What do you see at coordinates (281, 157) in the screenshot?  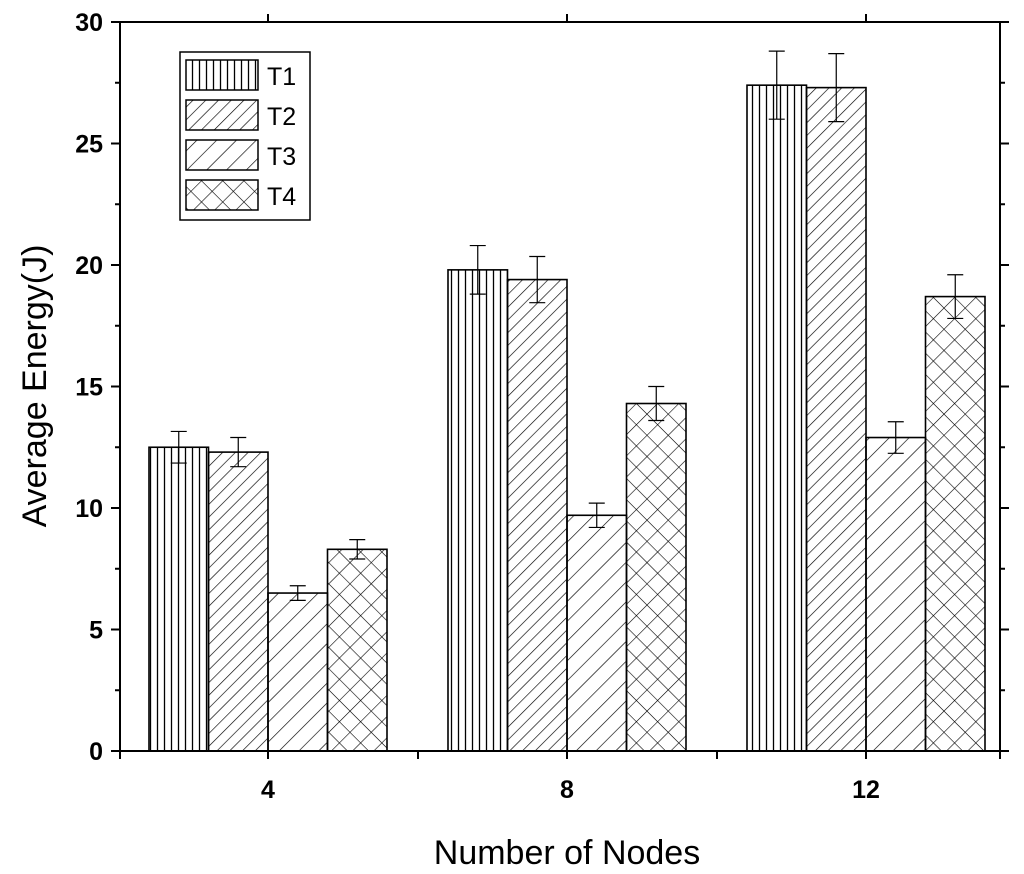 I see `legend-label-t3: T3` at bounding box center [281, 157].